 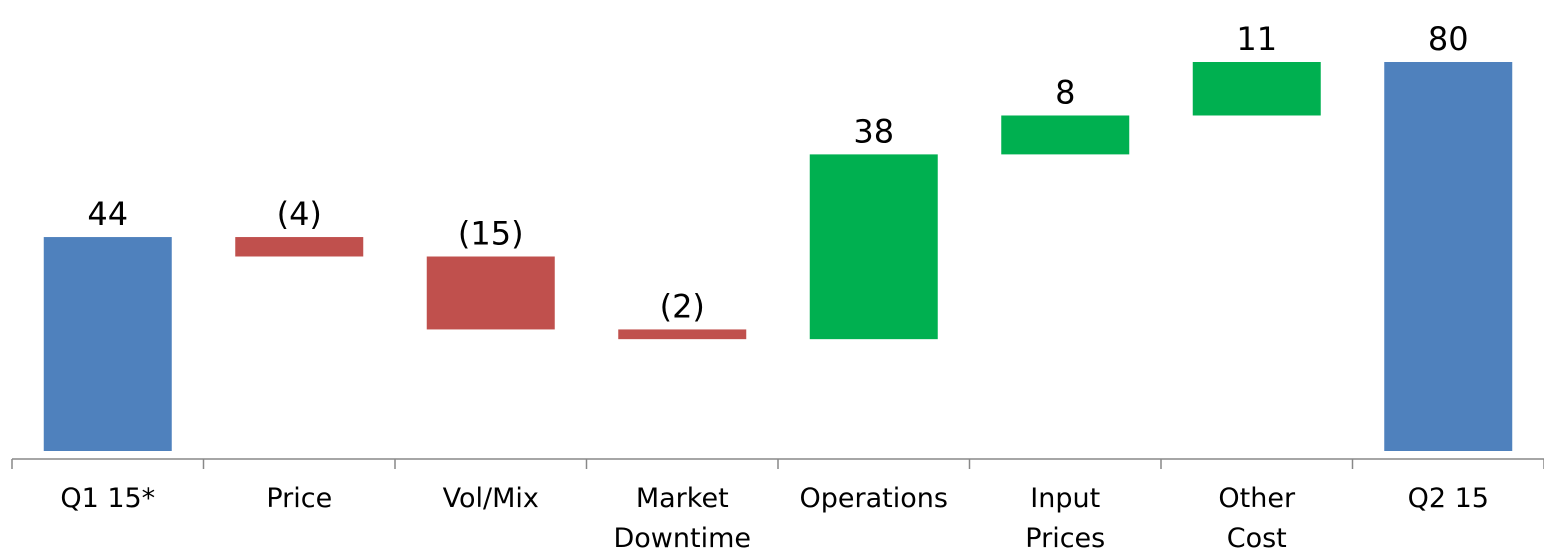 I want to click on x-tick-label: Operations, so click(x=874, y=498).